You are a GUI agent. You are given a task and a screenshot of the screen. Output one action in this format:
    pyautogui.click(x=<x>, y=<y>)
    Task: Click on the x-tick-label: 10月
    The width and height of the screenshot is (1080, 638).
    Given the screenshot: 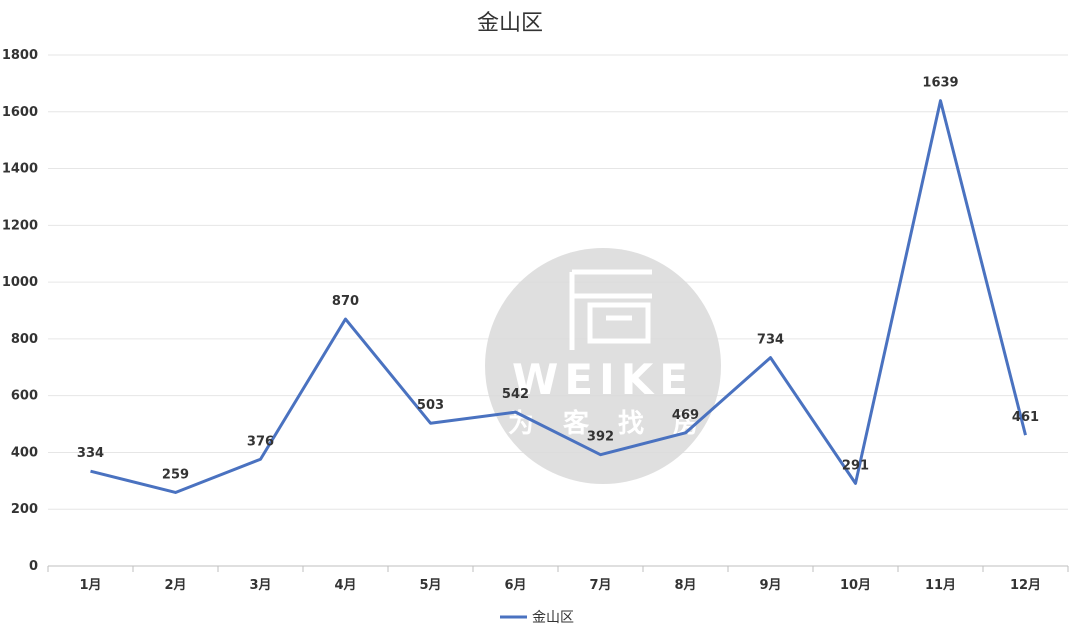 What is the action you would take?
    pyautogui.click(x=855, y=585)
    